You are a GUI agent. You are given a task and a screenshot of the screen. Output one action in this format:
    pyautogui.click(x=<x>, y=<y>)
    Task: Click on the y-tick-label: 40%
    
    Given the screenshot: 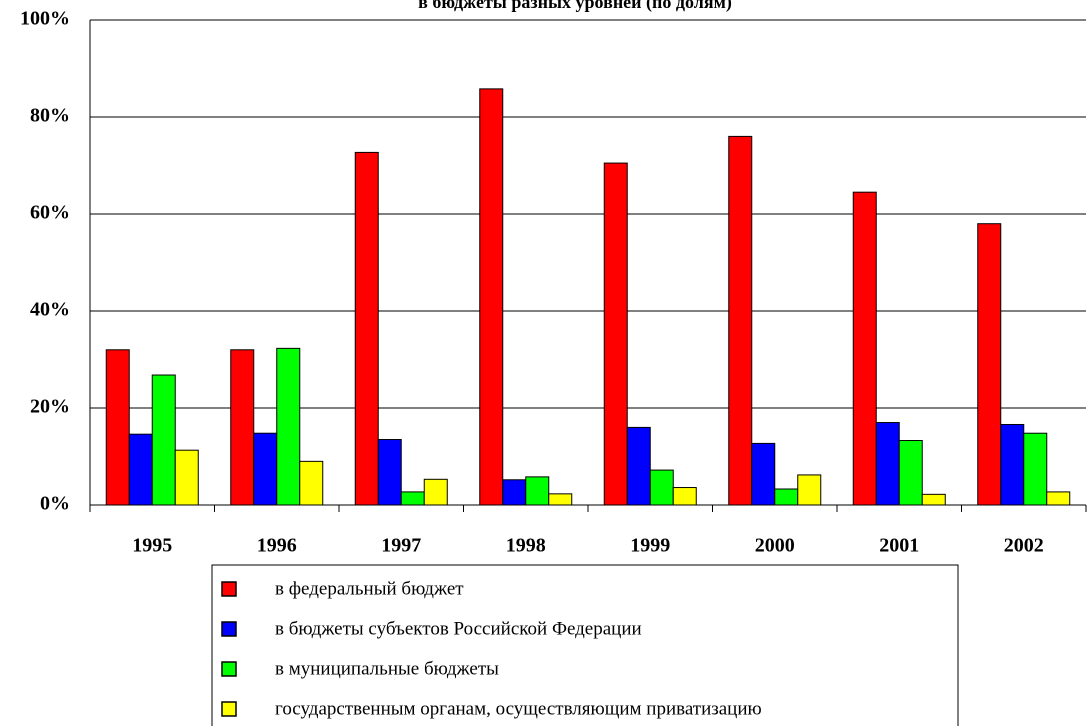 What is the action you would take?
    pyautogui.click(x=50, y=310)
    